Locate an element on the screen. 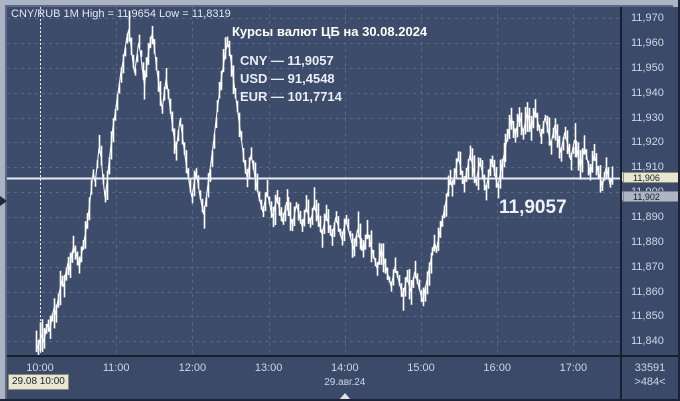  window-frame-top-inner is located at coordinates (340, 6).